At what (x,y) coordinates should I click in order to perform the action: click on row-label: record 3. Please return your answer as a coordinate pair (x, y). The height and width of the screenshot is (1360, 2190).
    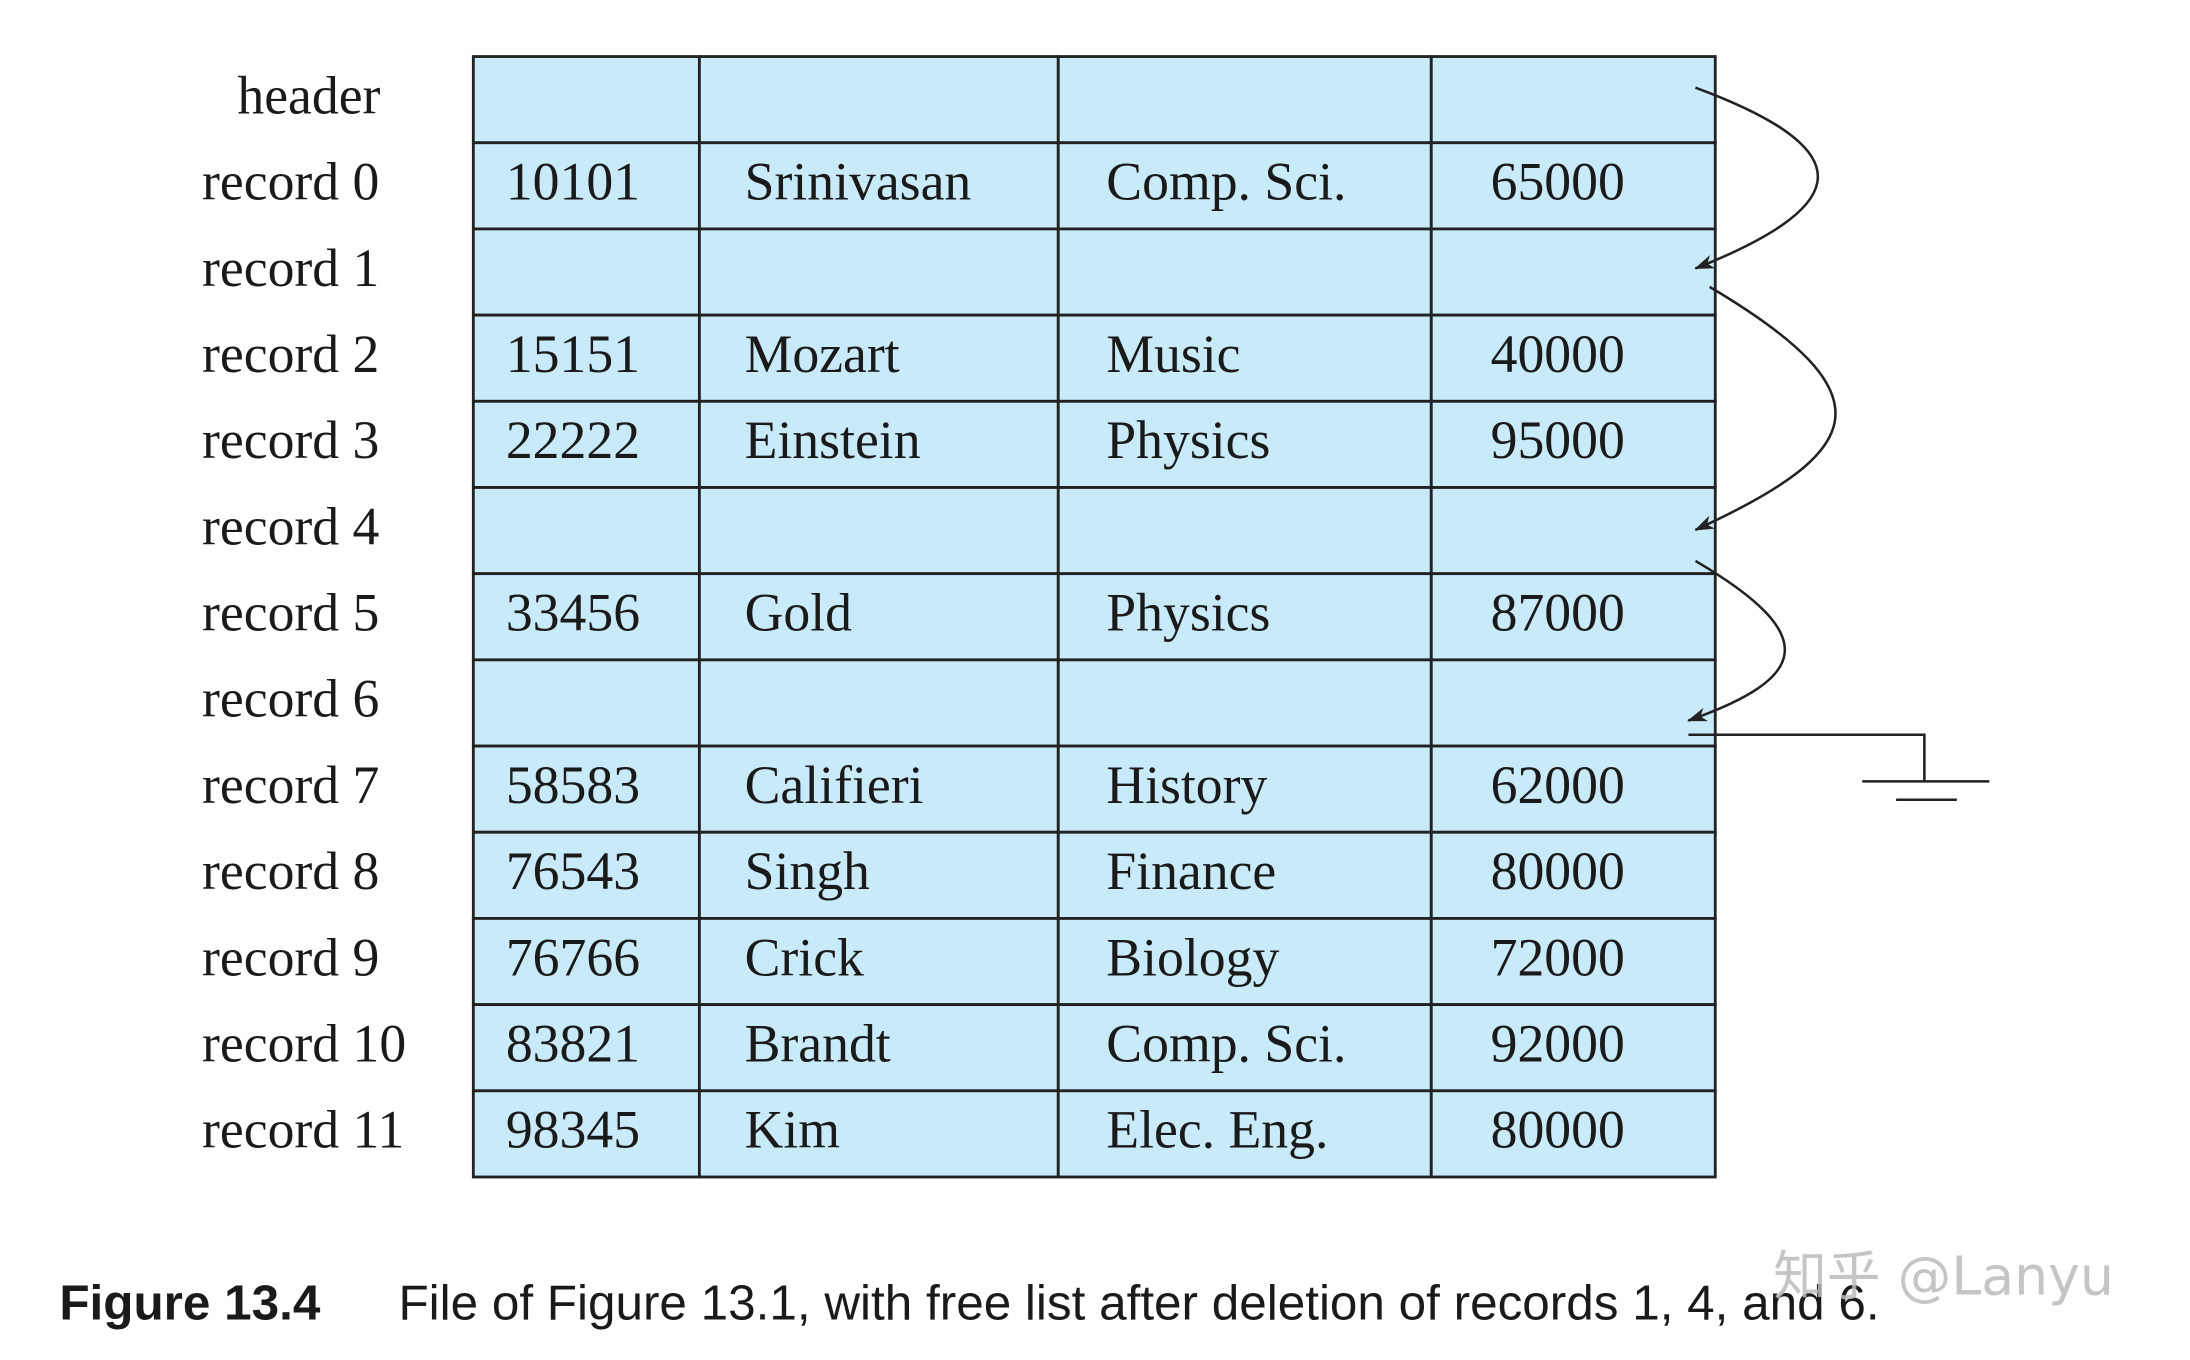
    Looking at the image, I should click on (290, 440).